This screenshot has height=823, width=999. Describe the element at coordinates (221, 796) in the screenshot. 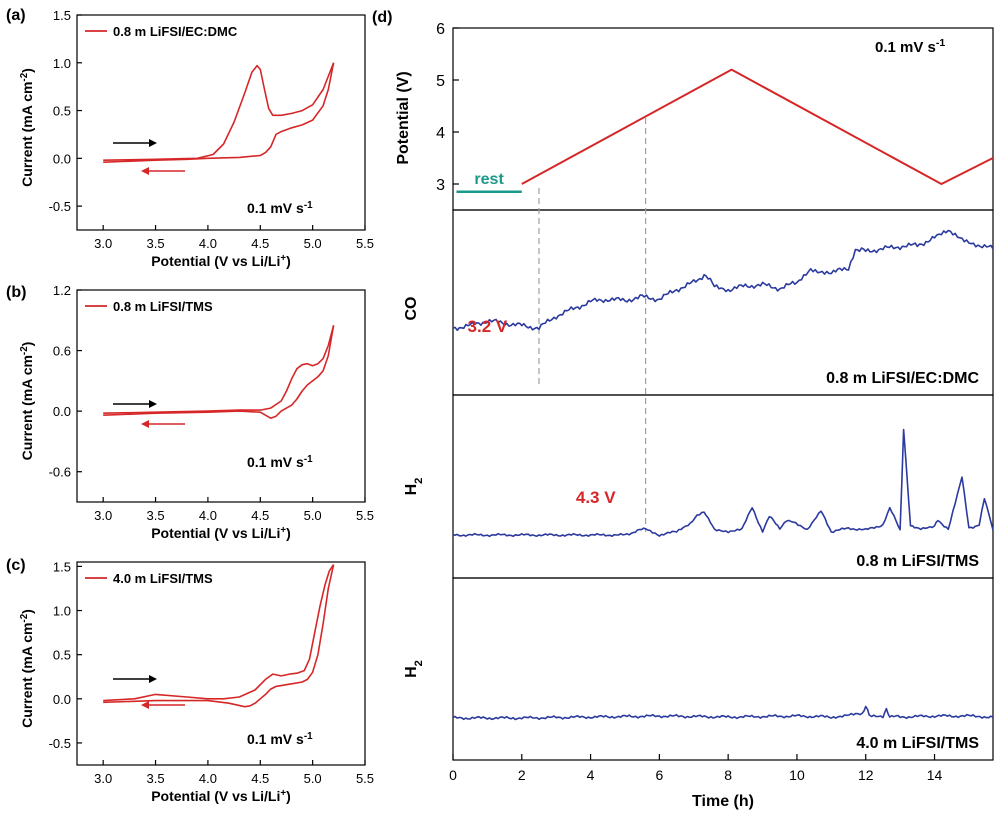

I see `panel-c-xlabel: Potential (V vs Li/Li+)` at that location.